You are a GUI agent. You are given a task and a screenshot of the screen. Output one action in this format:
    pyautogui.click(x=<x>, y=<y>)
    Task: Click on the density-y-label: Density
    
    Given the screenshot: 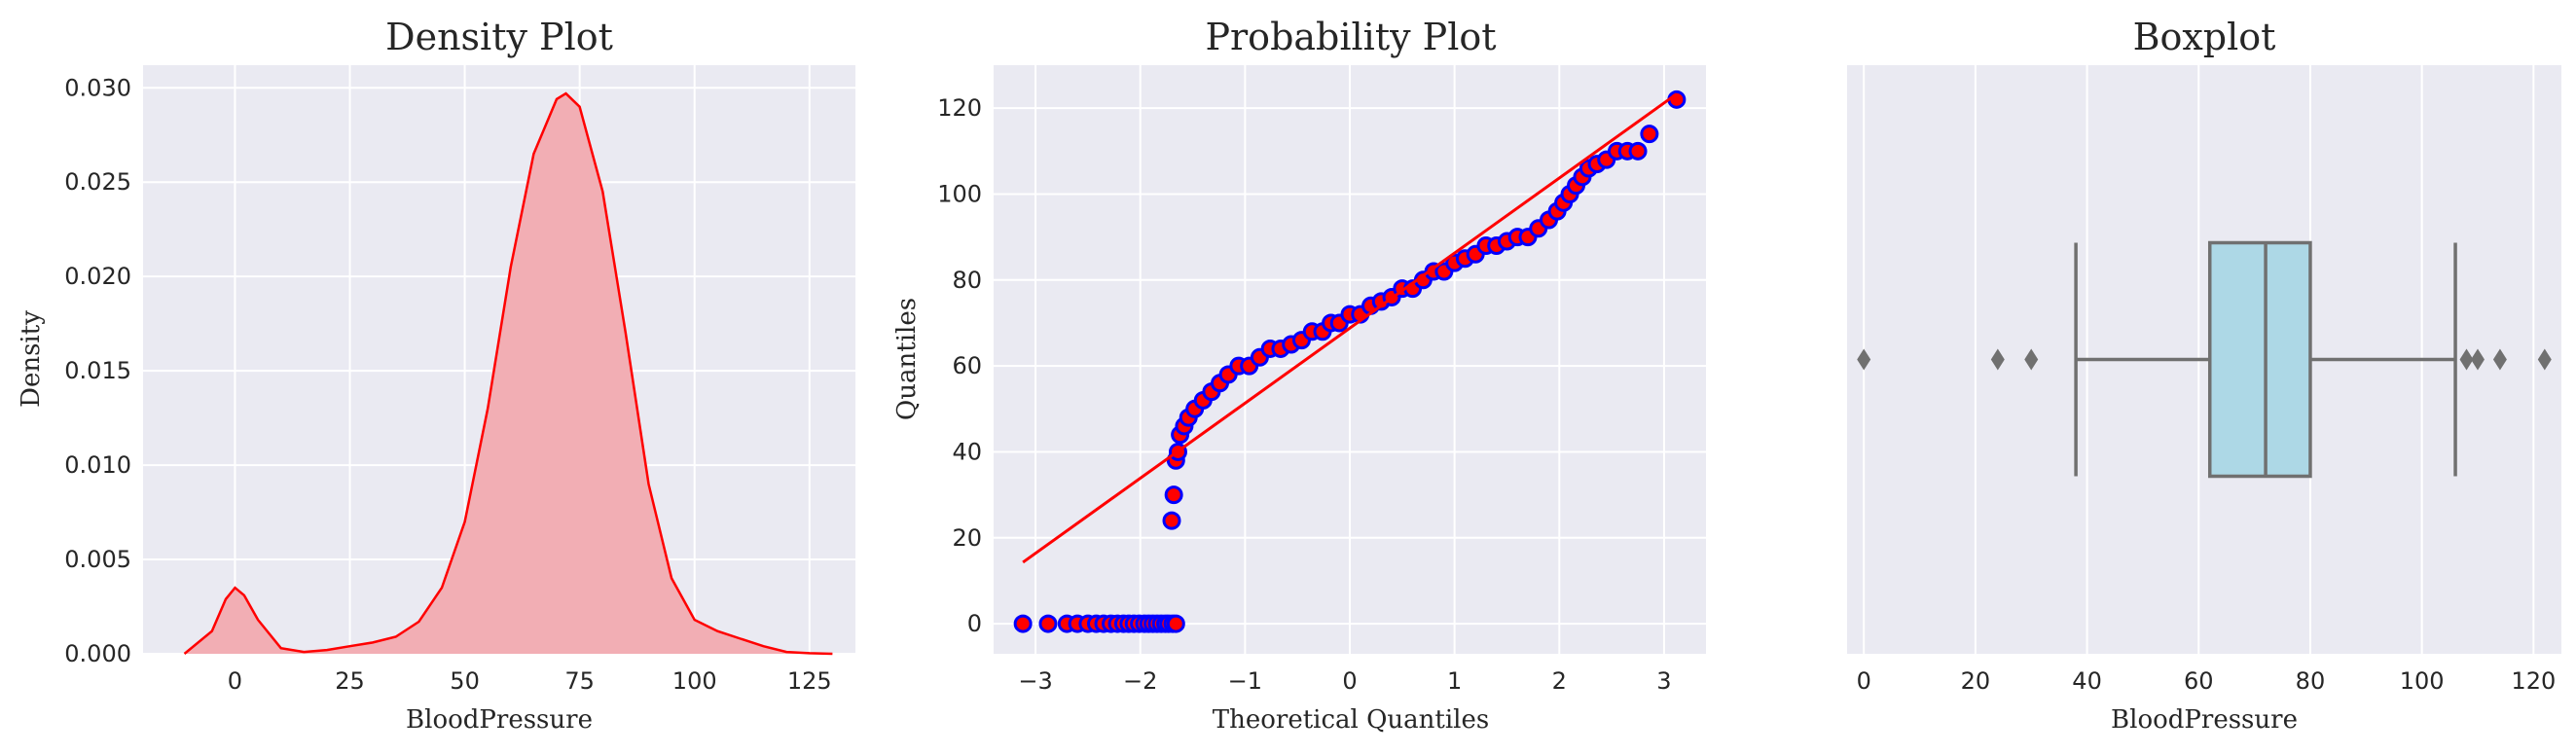 What is the action you would take?
    pyautogui.click(x=31, y=359)
    